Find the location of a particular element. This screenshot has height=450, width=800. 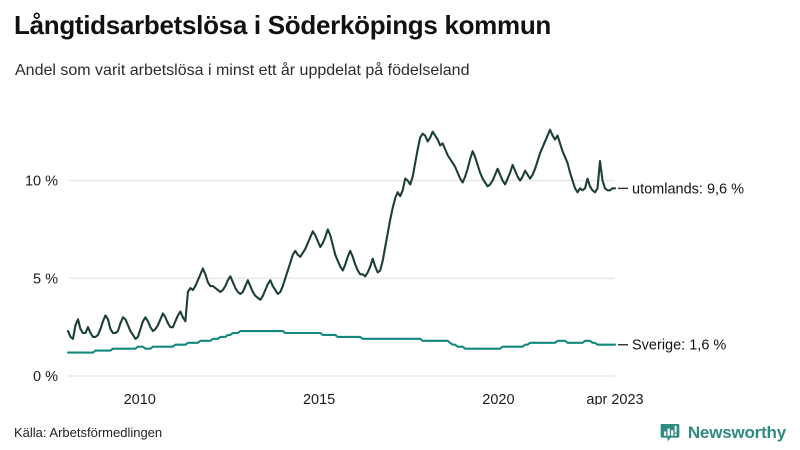

newsworthy-brand: Newsworthy is located at coordinates (722, 433).